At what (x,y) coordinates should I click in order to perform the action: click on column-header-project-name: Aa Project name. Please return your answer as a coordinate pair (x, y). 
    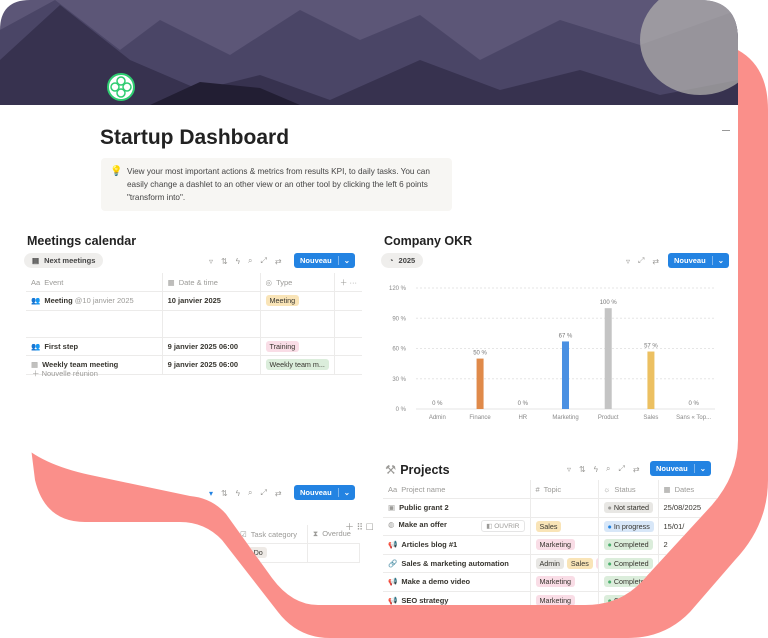
    Looking at the image, I should click on (456, 489).